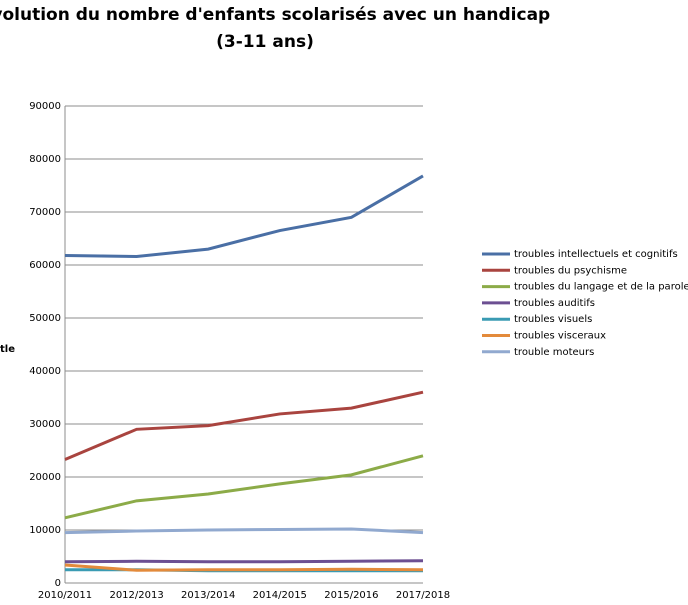  What do you see at coordinates (45, 371) in the screenshot?
I see `y-tick-label: 40000` at bounding box center [45, 371].